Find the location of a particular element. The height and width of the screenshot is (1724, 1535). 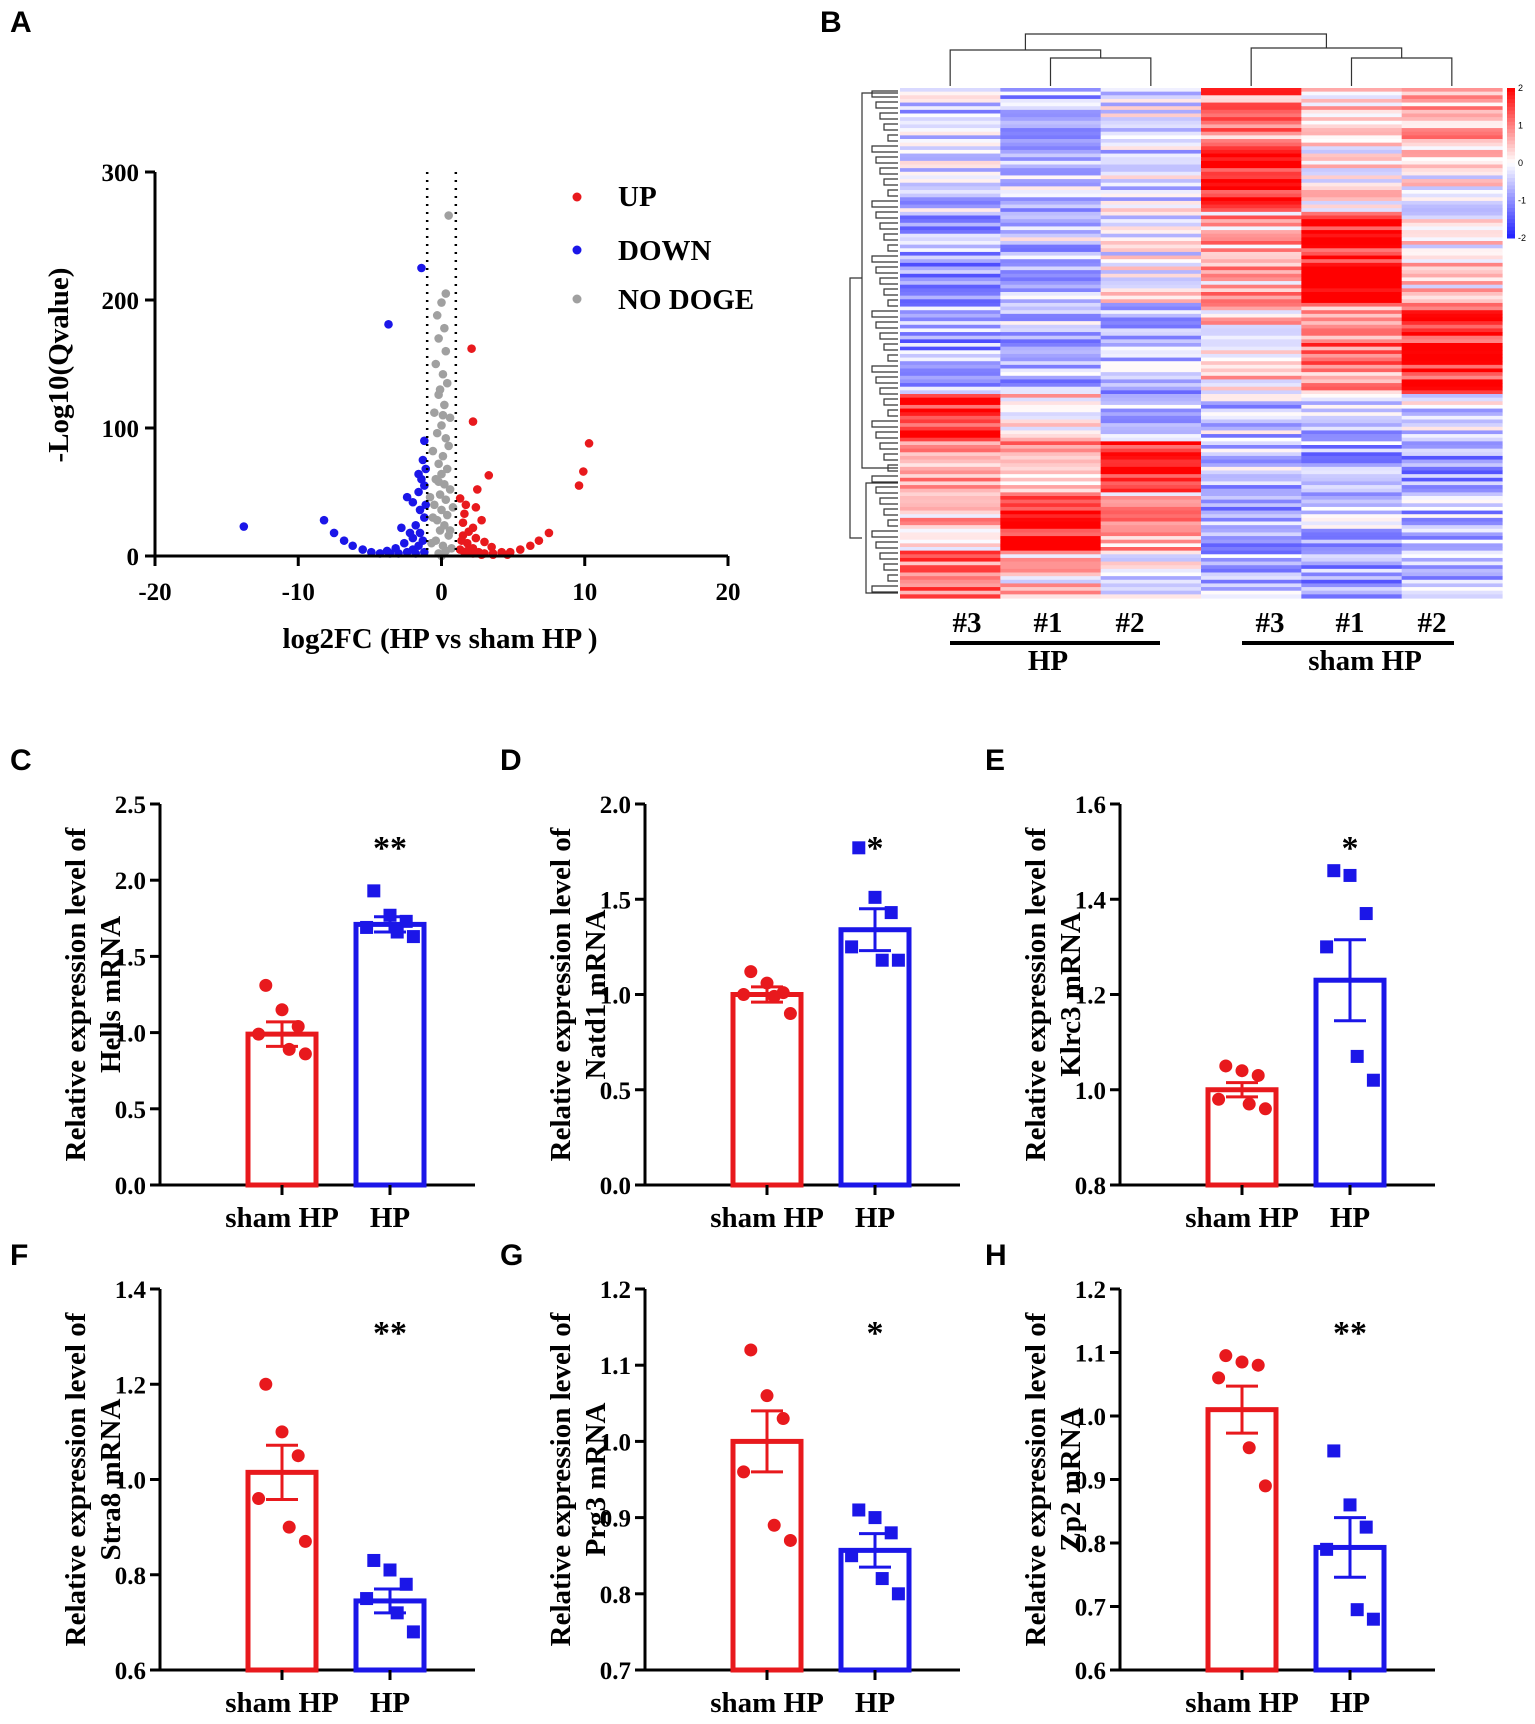

y-axis-label-line-2: Zp2 mRNA is located at coordinates (1071, 1479).